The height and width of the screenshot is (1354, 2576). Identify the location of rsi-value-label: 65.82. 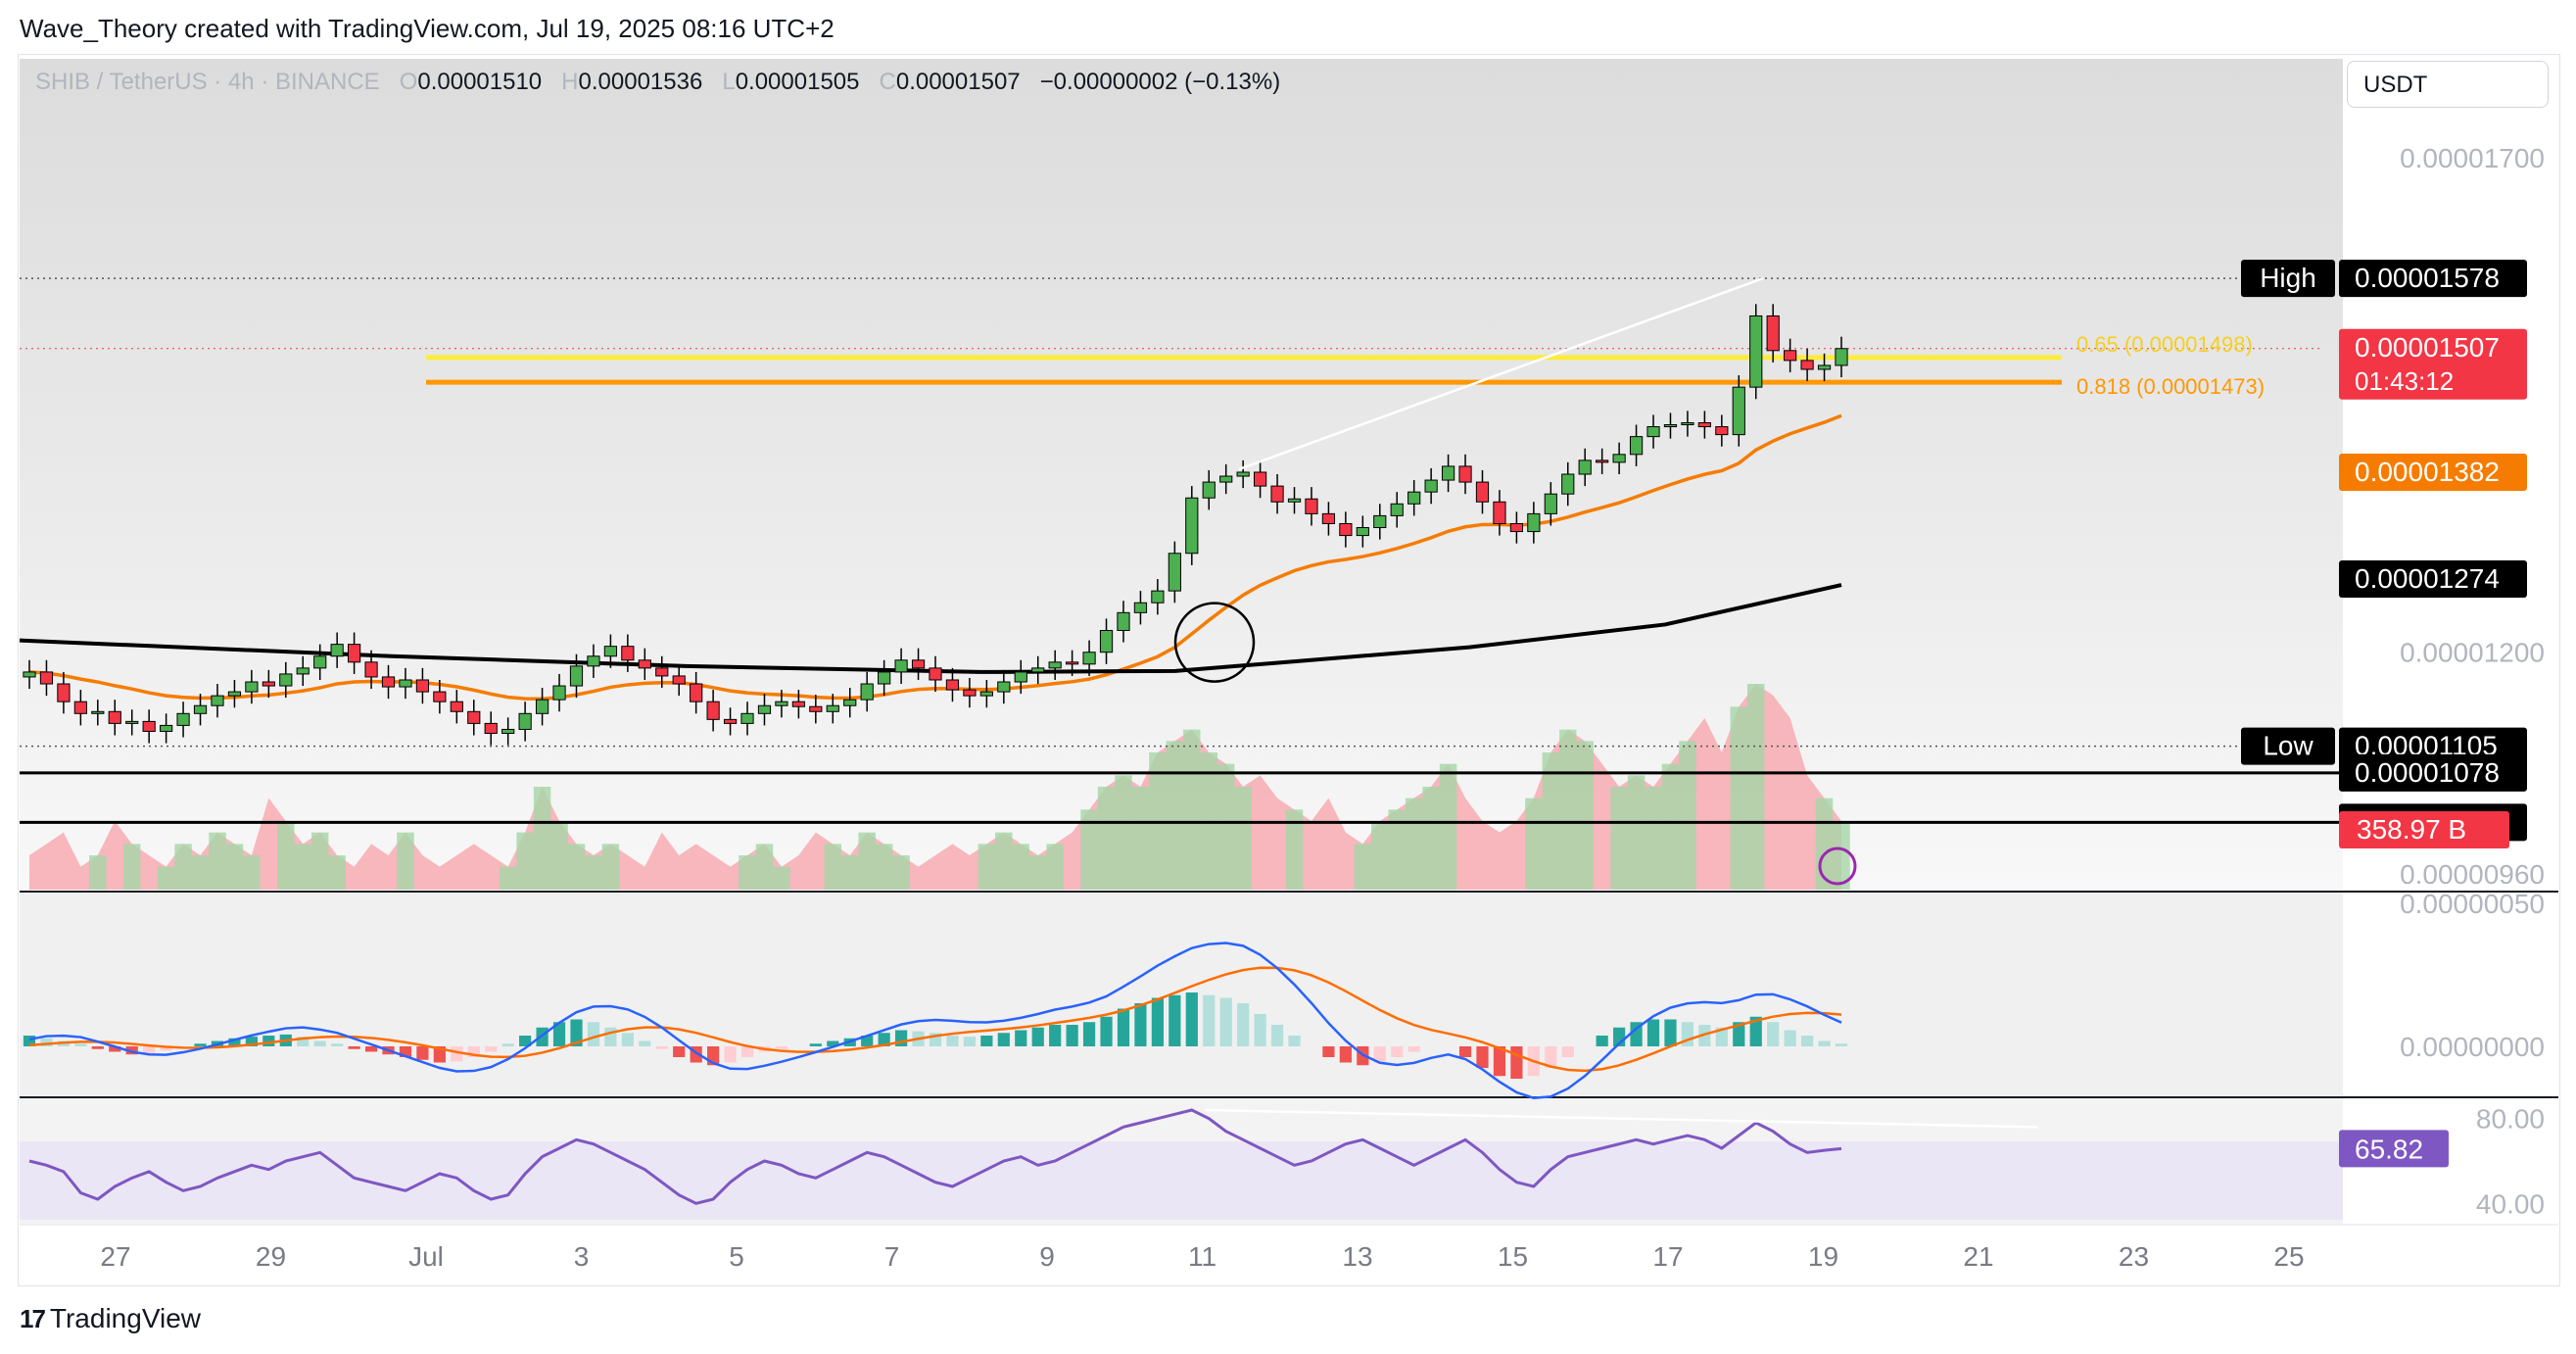
(2389, 1149).